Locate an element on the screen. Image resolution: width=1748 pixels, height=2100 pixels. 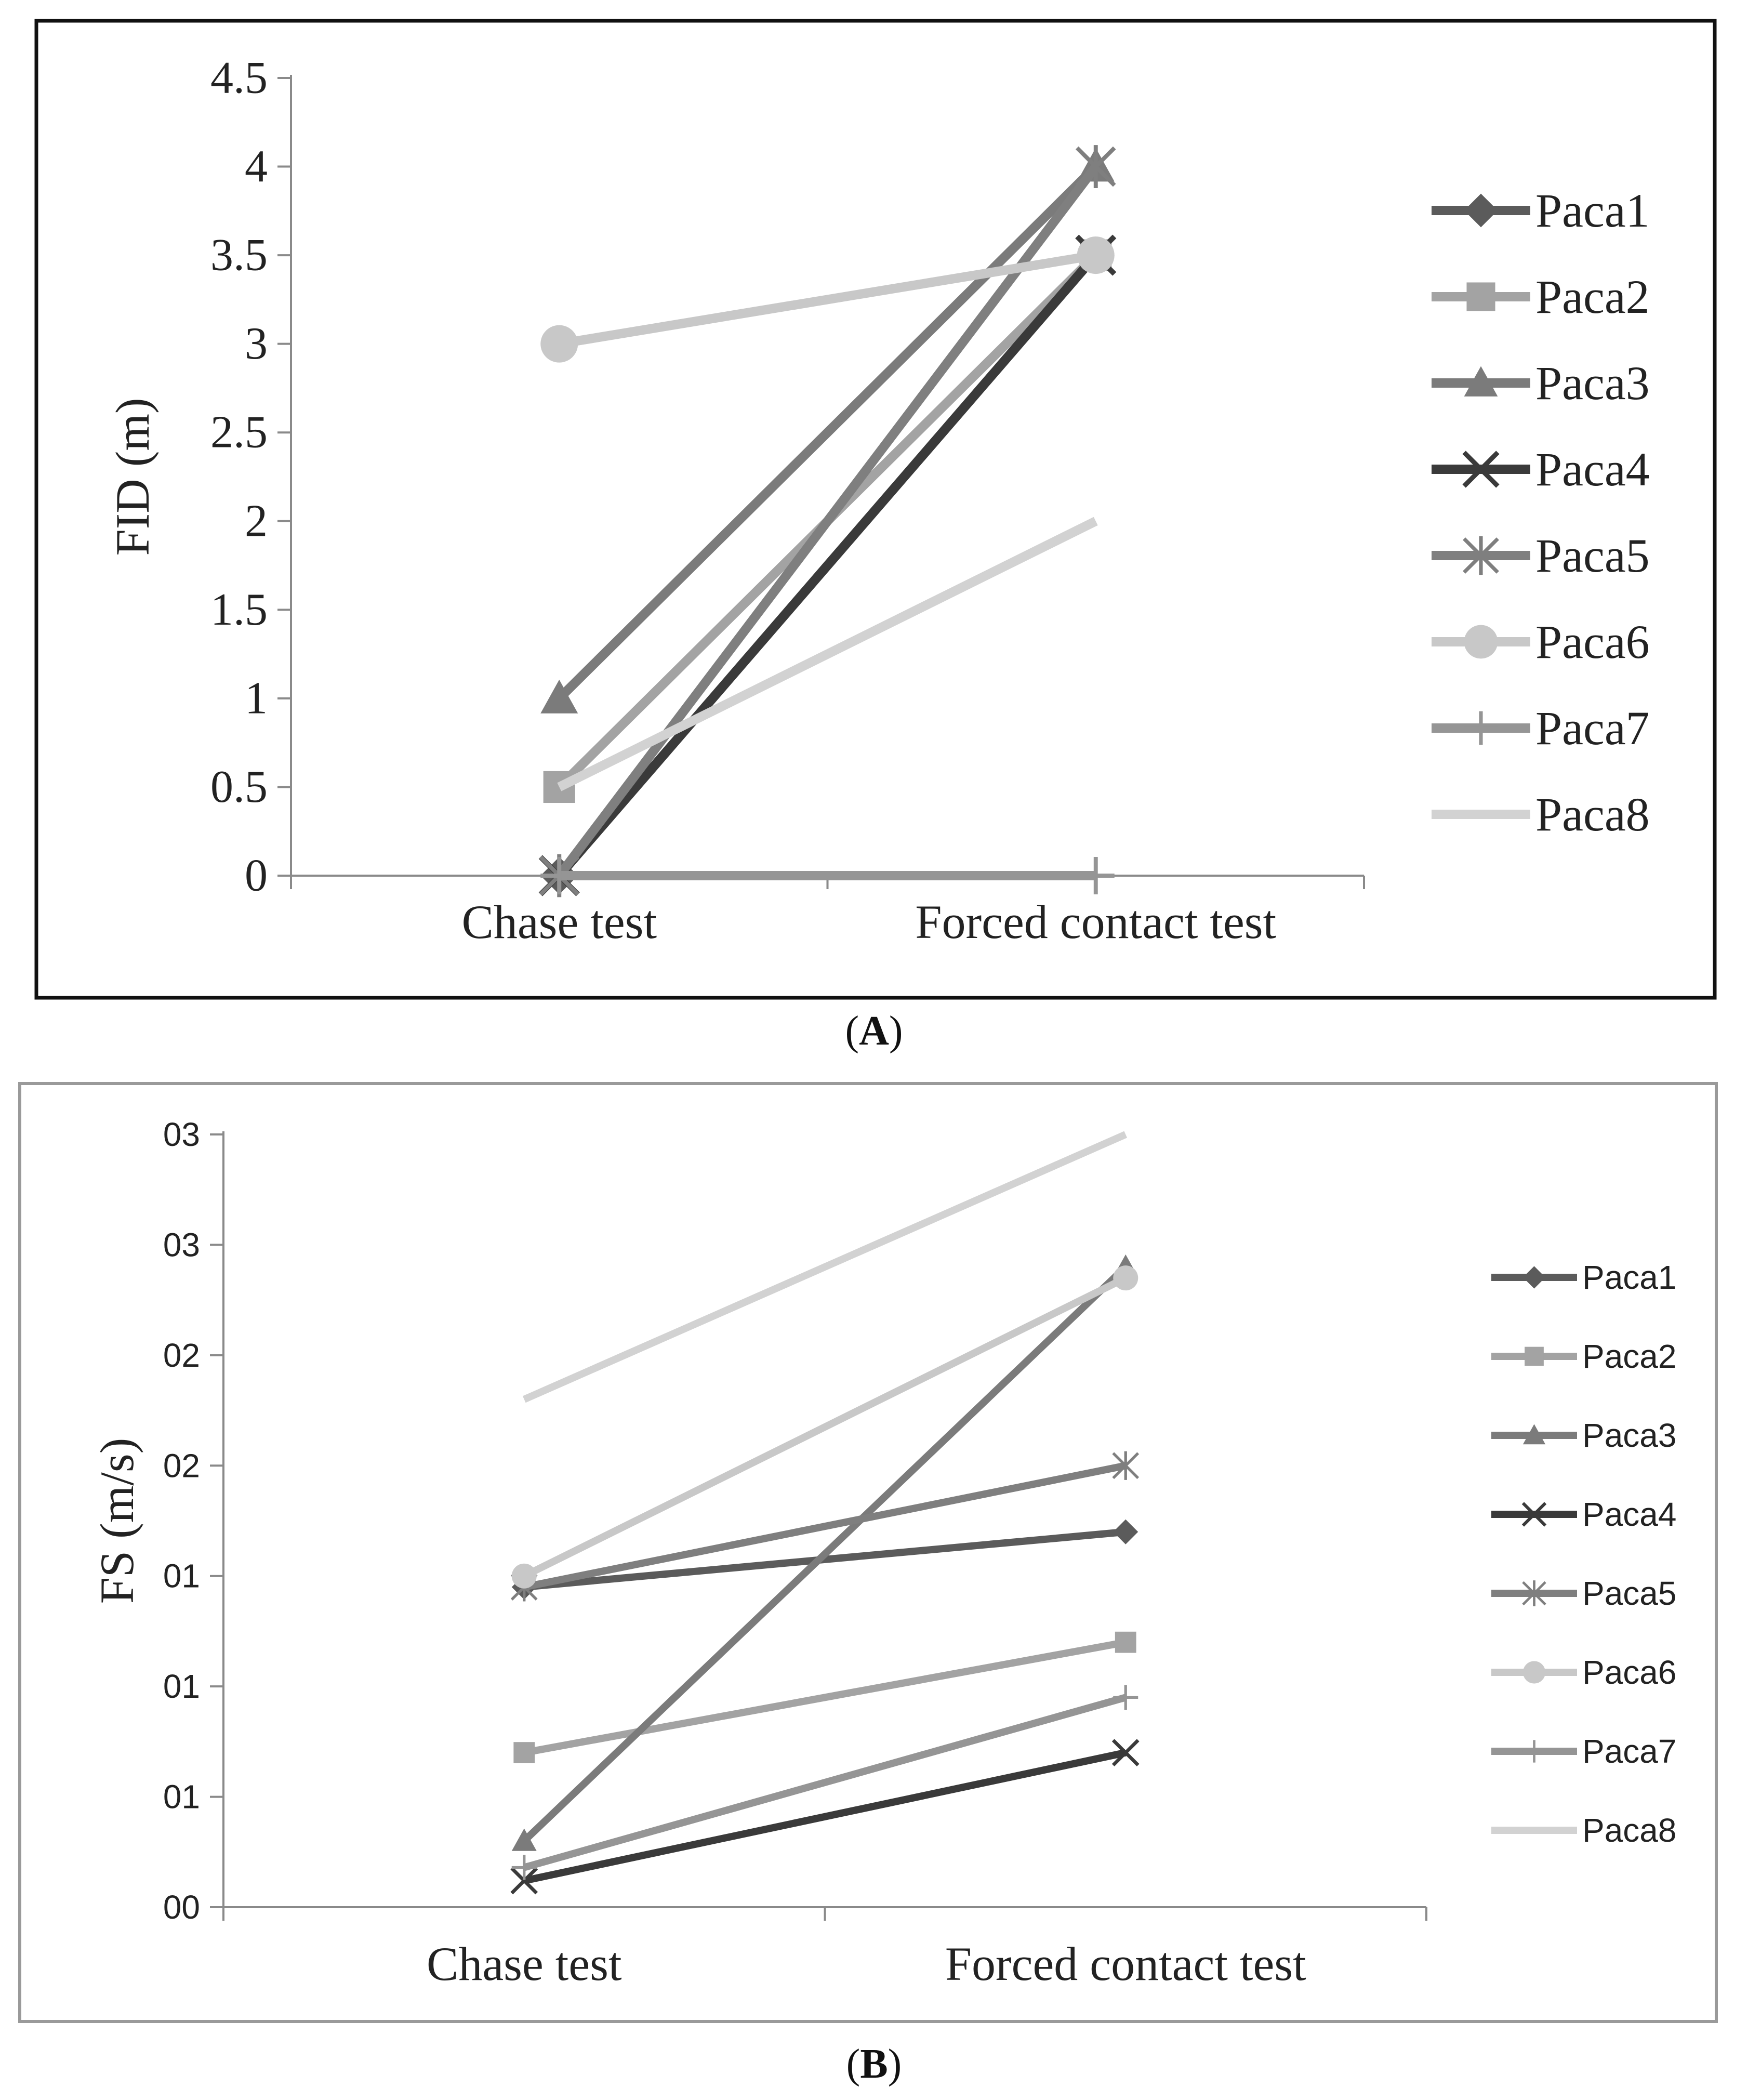
y-tick-label: 1 is located at coordinates (256, 698).